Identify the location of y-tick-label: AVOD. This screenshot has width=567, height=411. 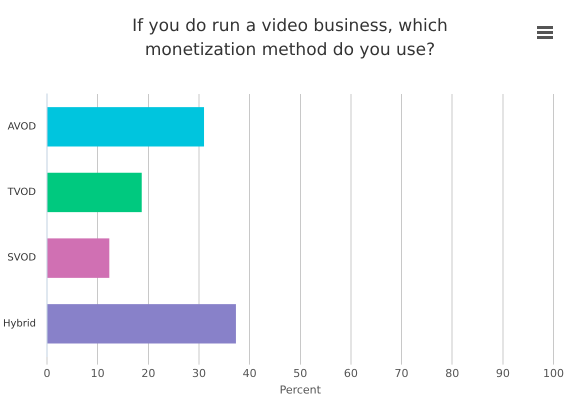
(22, 126).